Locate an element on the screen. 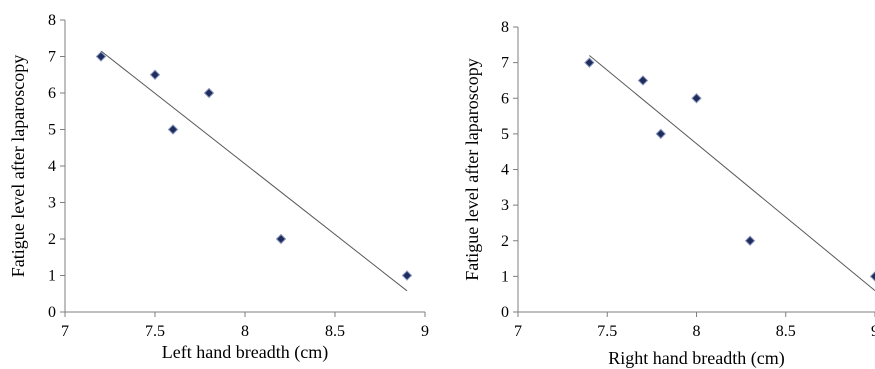 The image size is (875, 369). x-axis-title: Left hand breadth (cm) is located at coordinates (245, 352).